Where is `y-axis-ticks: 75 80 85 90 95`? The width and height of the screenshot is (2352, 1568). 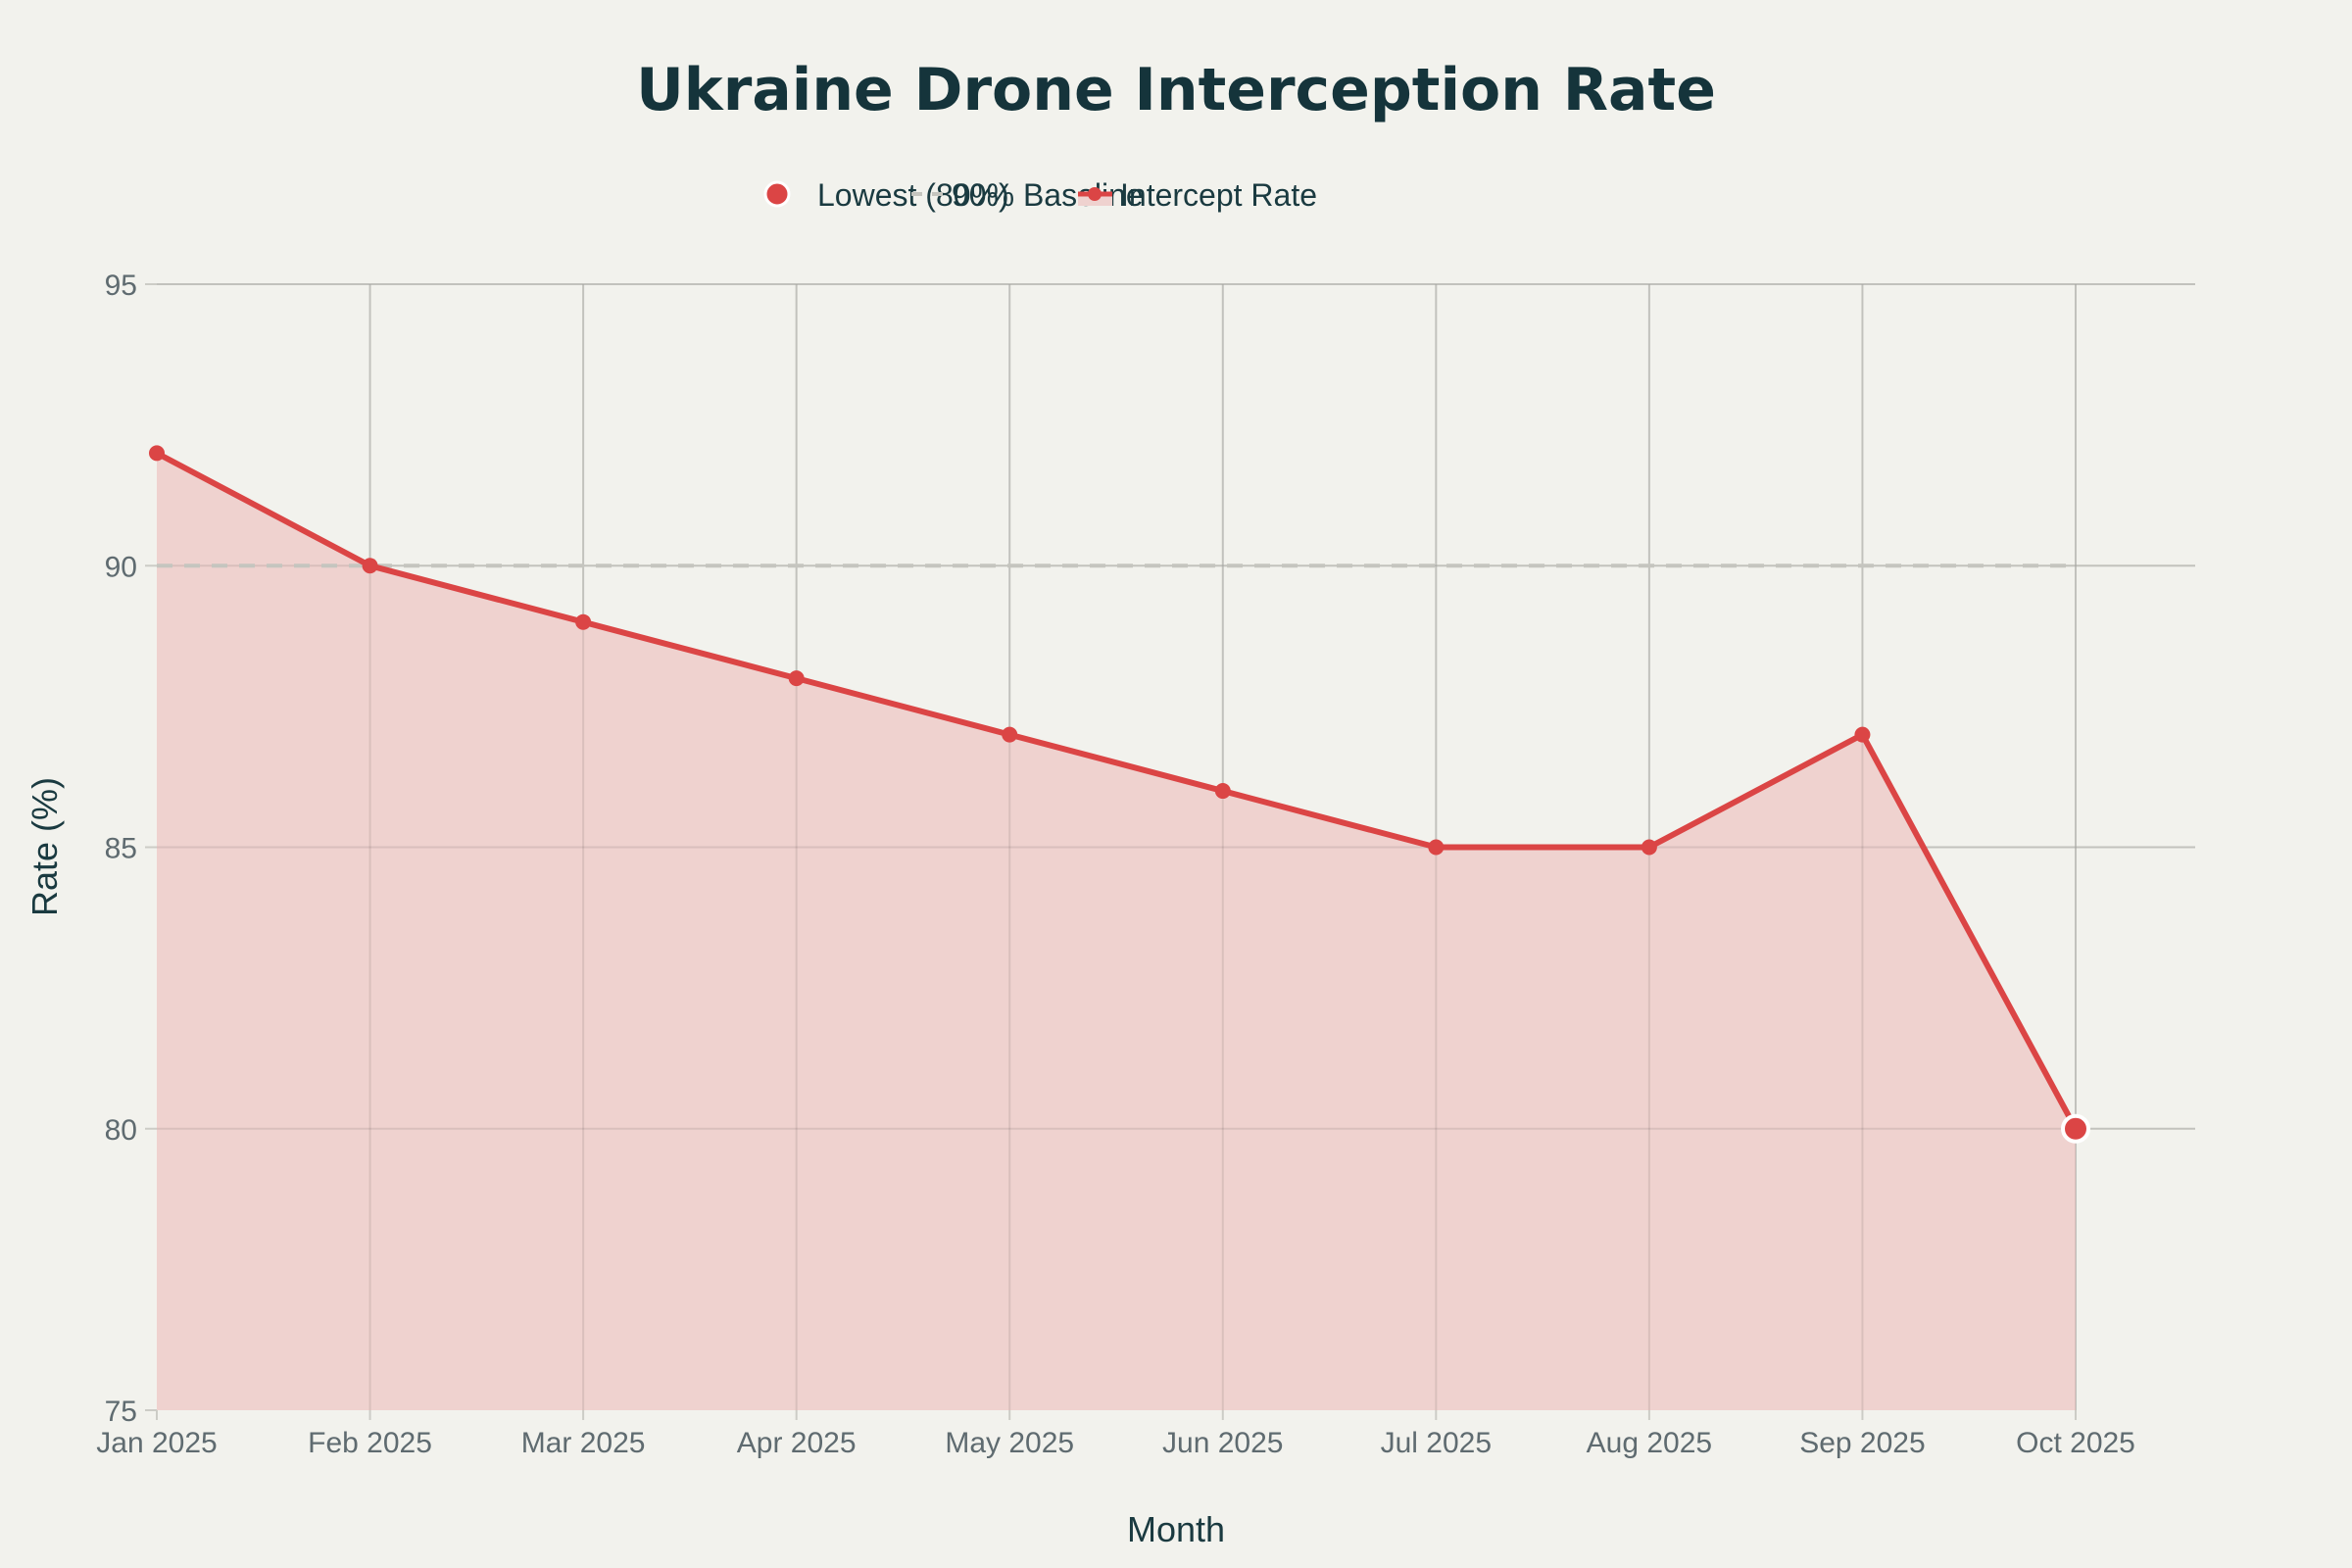
y-axis-ticks: 75 80 85 90 95 is located at coordinates (131, 849).